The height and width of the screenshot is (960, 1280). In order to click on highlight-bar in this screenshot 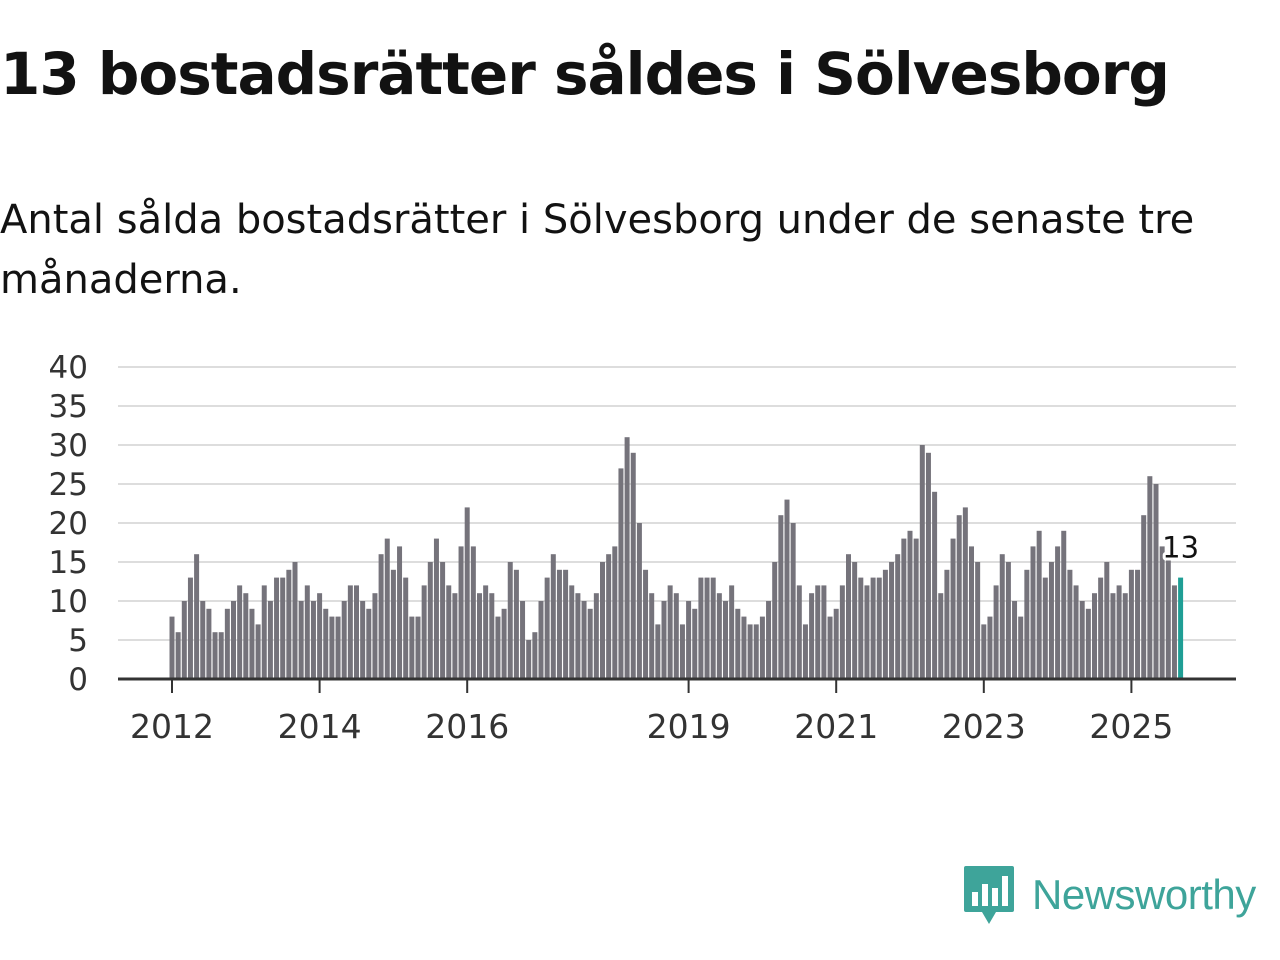, I will do `click(1181, 628)`.